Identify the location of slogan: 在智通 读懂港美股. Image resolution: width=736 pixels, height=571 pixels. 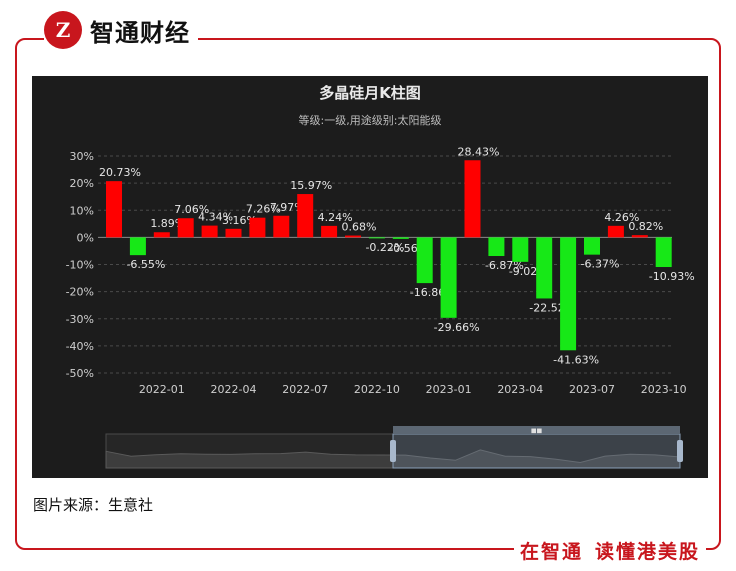
(609, 550).